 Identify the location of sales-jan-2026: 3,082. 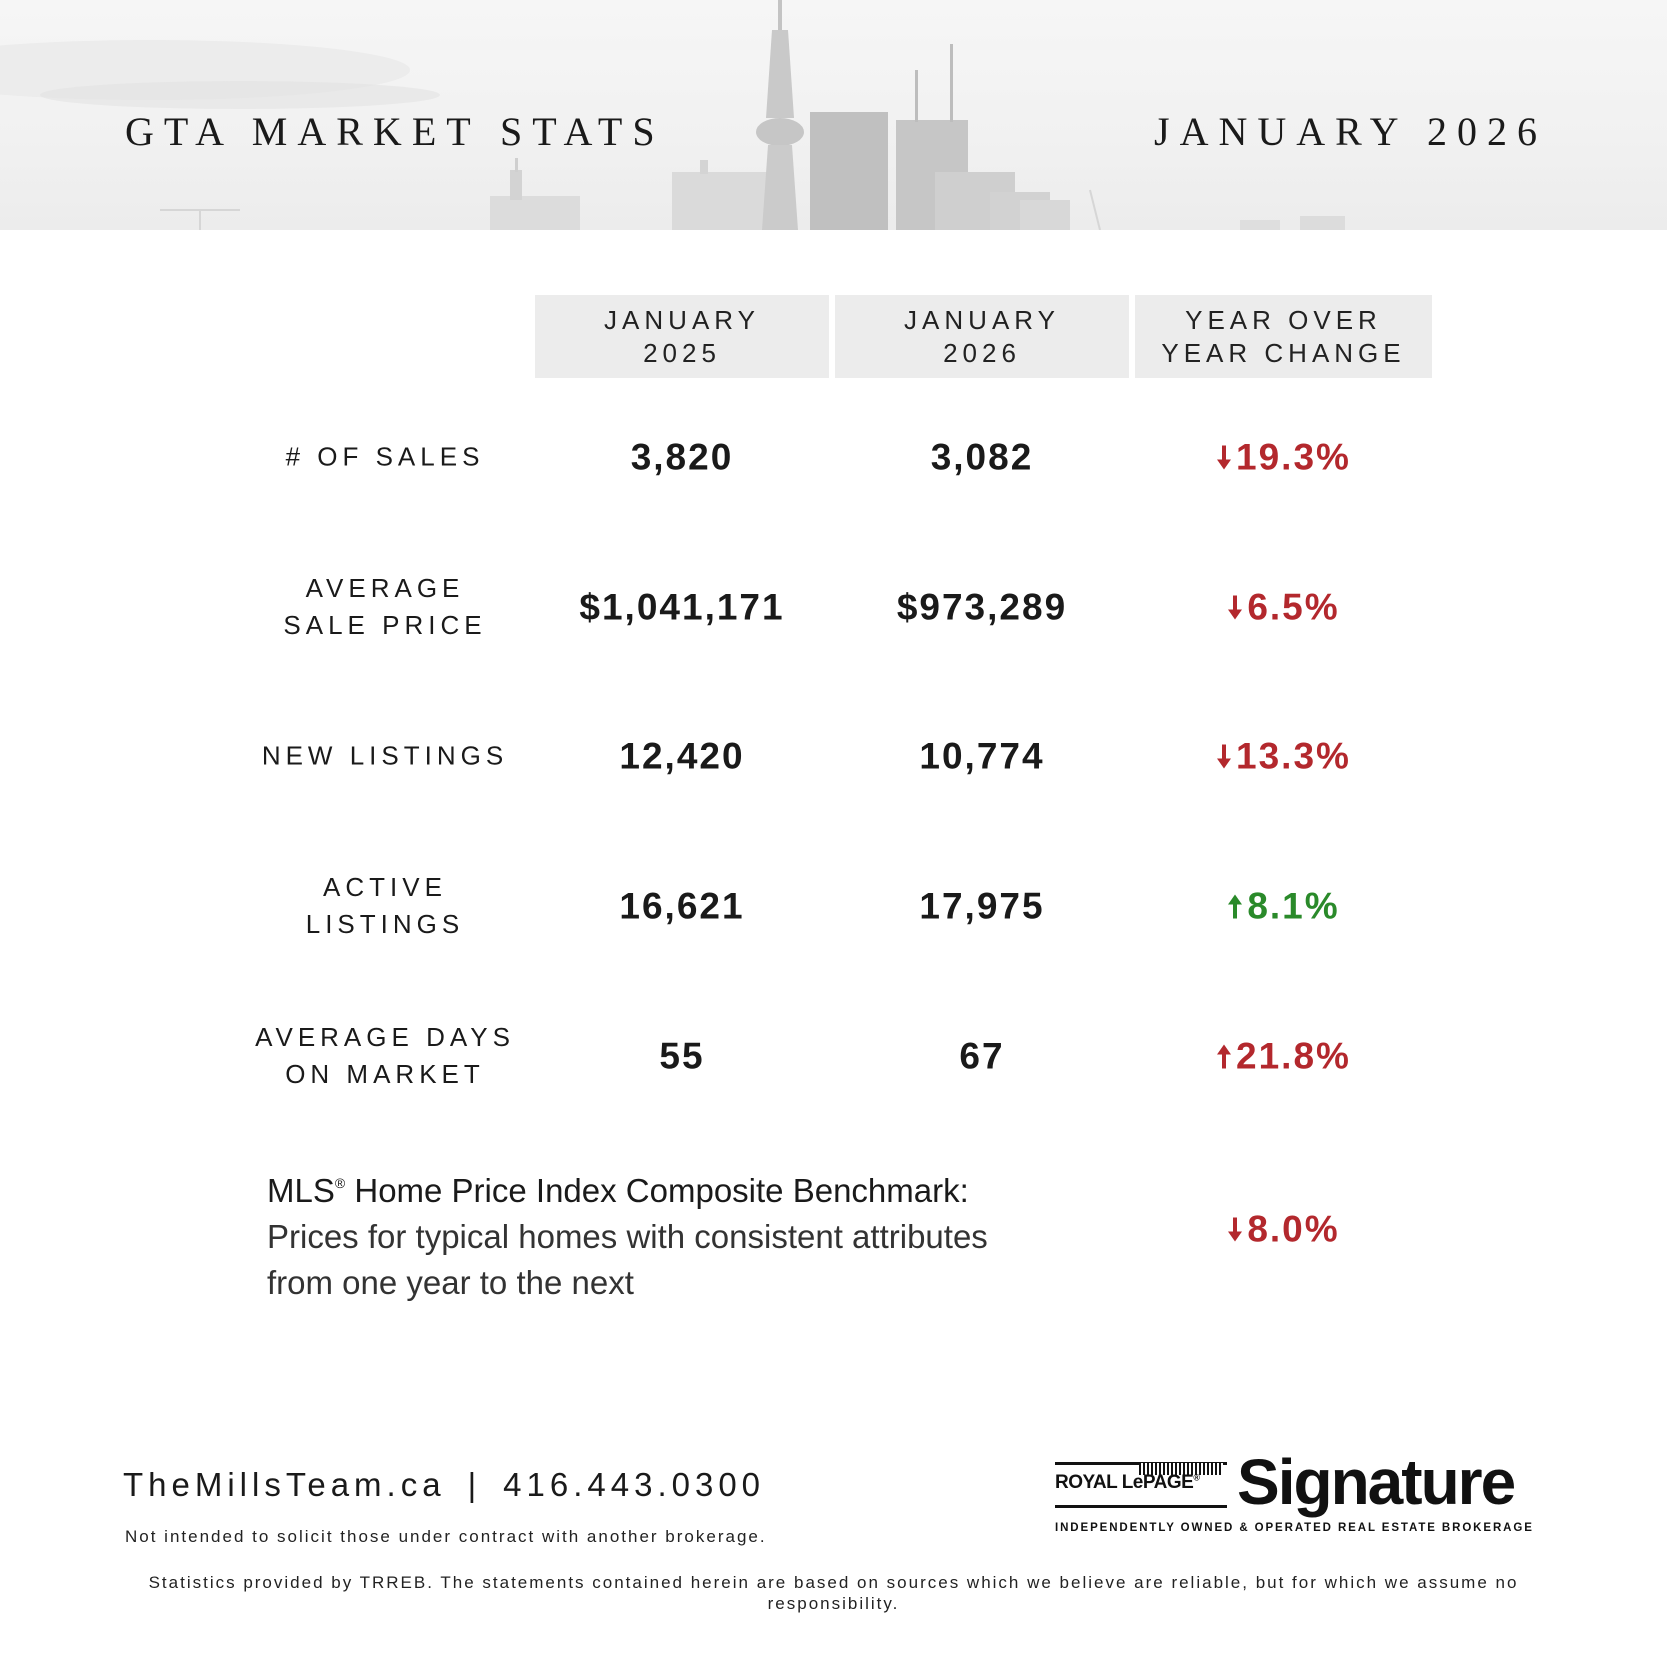
(982, 457).